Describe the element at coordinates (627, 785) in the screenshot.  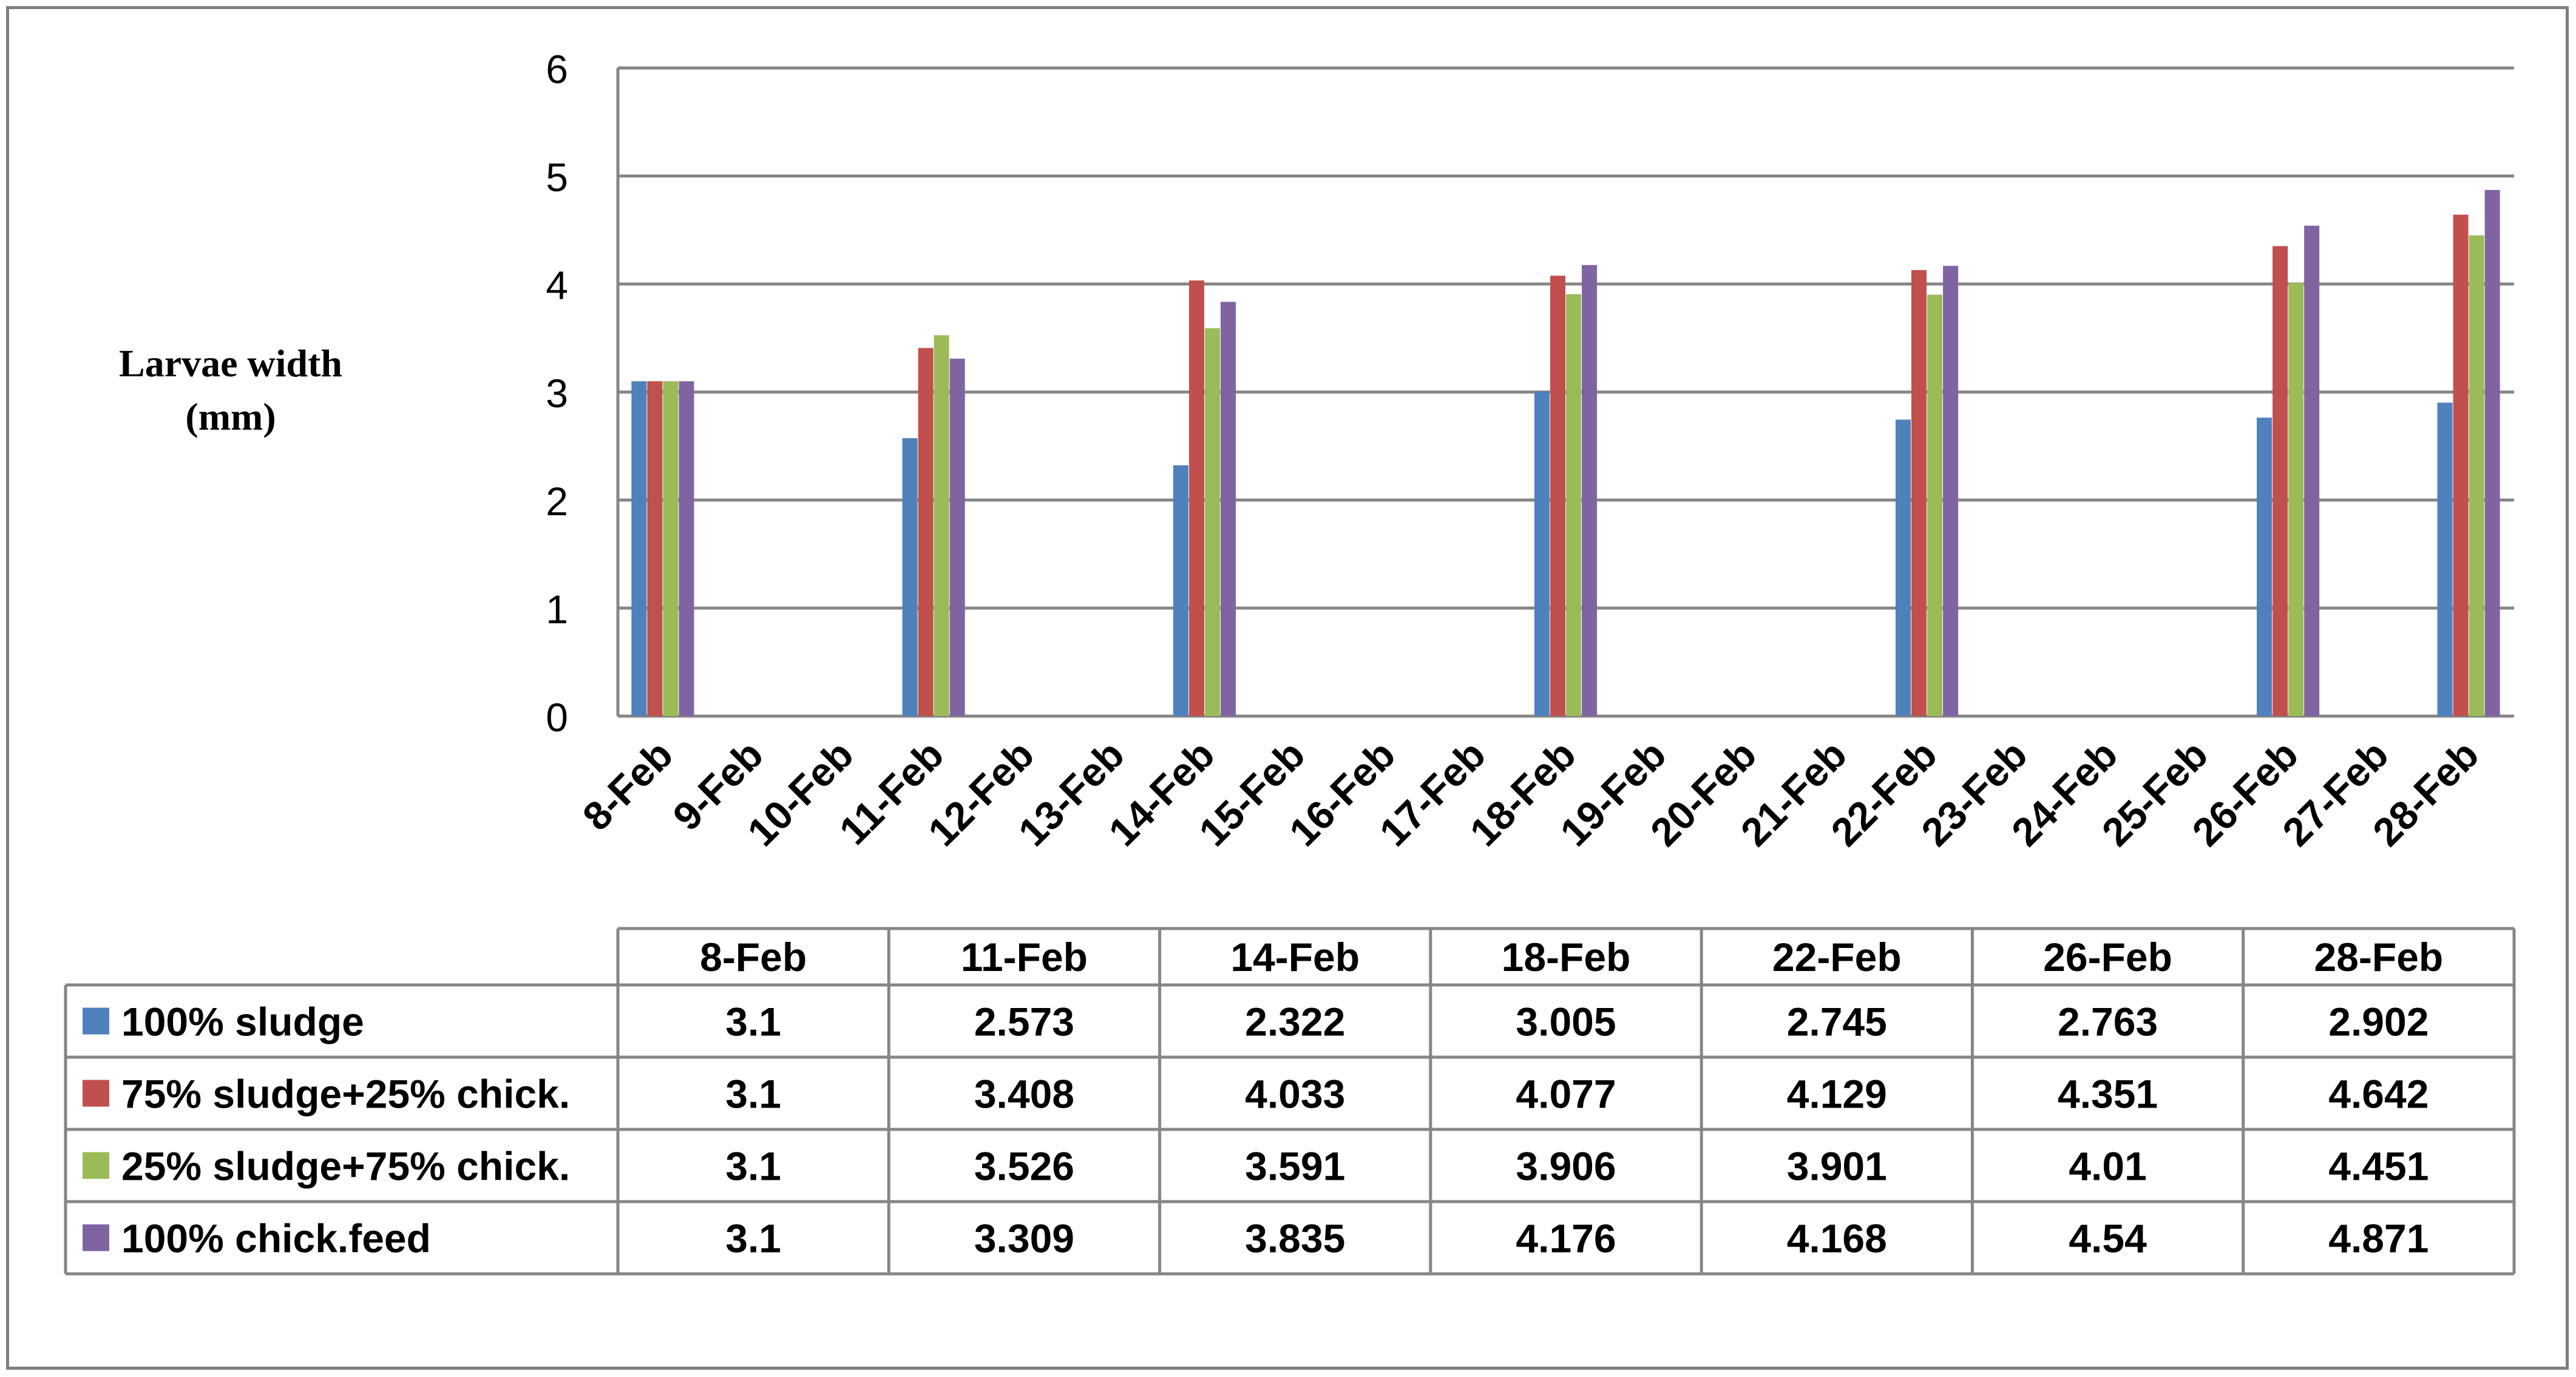
I see `x-tick-label: 8-Feb` at that location.